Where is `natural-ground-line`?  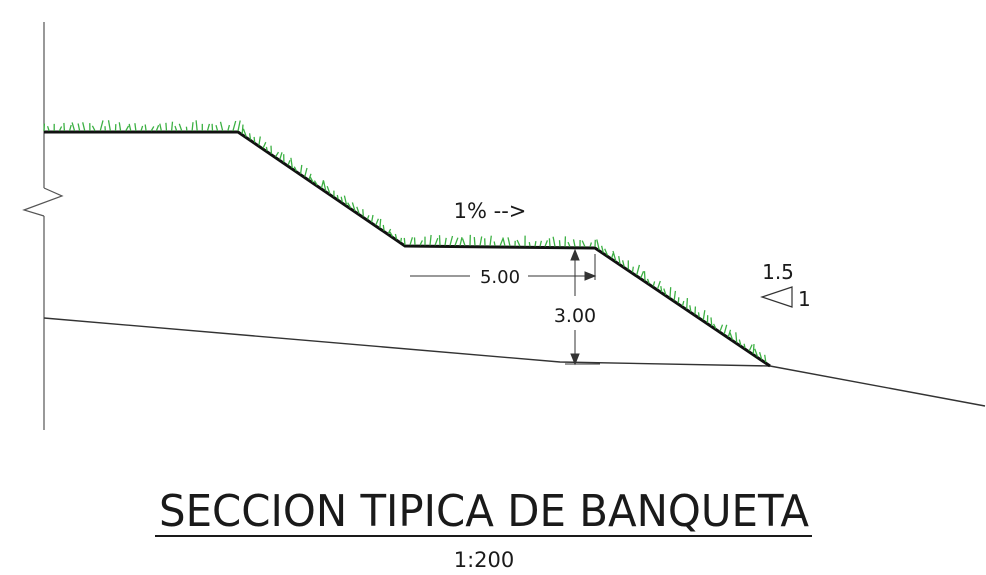 natural-ground-line is located at coordinates (514, 362).